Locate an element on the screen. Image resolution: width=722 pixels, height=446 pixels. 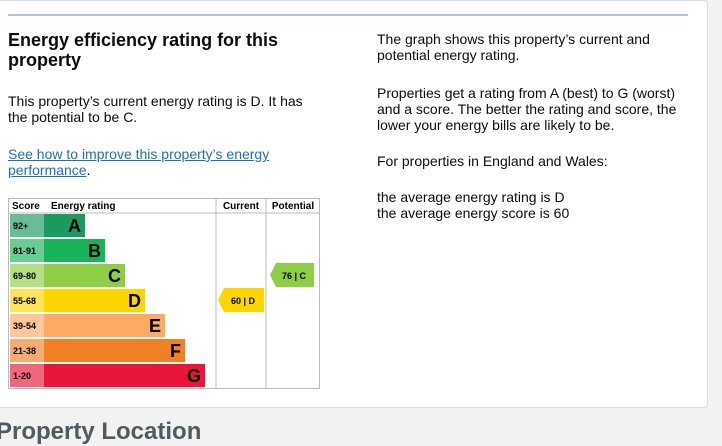
header: Score is located at coordinates (26, 206).